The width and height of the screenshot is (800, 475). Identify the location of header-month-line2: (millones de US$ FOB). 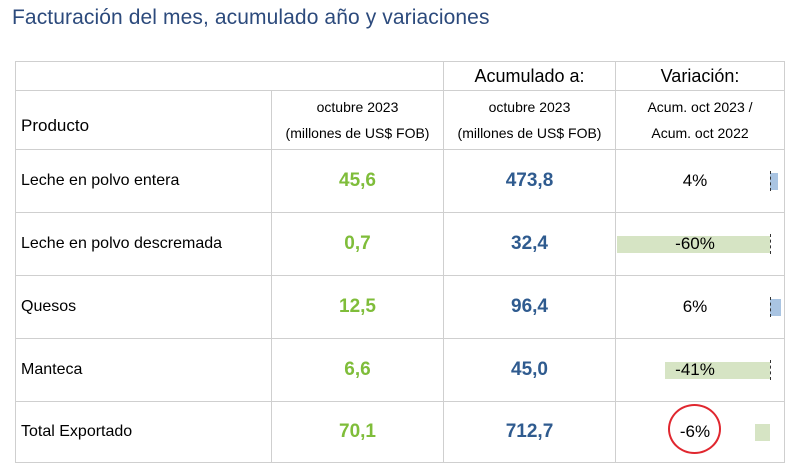
(357, 133).